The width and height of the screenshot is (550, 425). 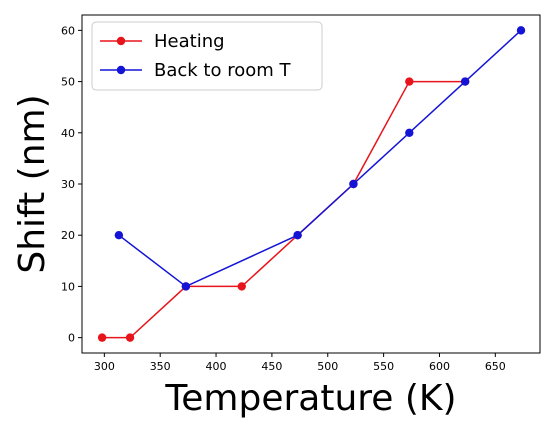 I want to click on legend-label: Back to room T, so click(x=222, y=70).